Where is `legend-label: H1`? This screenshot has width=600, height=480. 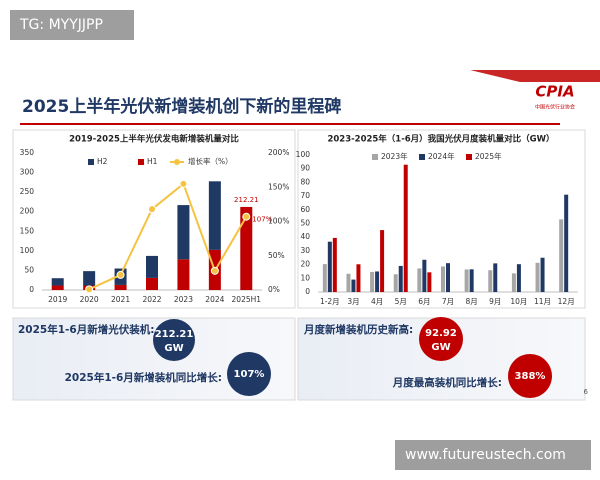
legend-label: H1 is located at coordinates (152, 161).